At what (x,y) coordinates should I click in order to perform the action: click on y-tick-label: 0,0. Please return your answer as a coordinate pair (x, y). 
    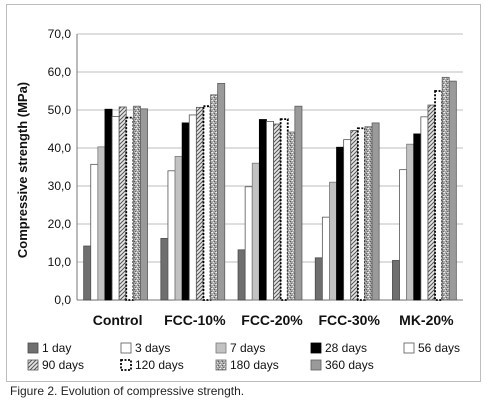
    Looking at the image, I should click on (62, 300).